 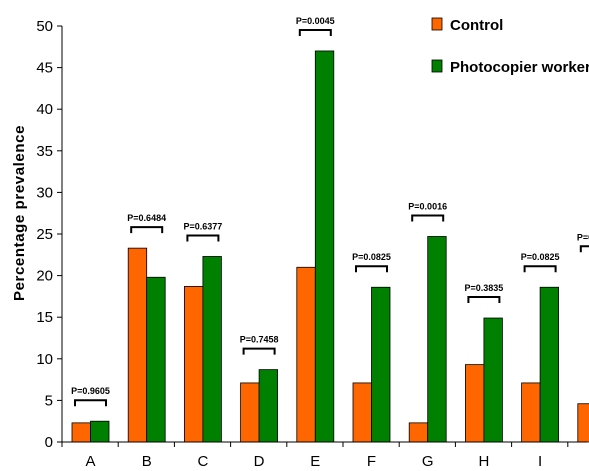 What do you see at coordinates (519, 67) in the screenshot?
I see `legend-label: Photocopier workers` at bounding box center [519, 67].